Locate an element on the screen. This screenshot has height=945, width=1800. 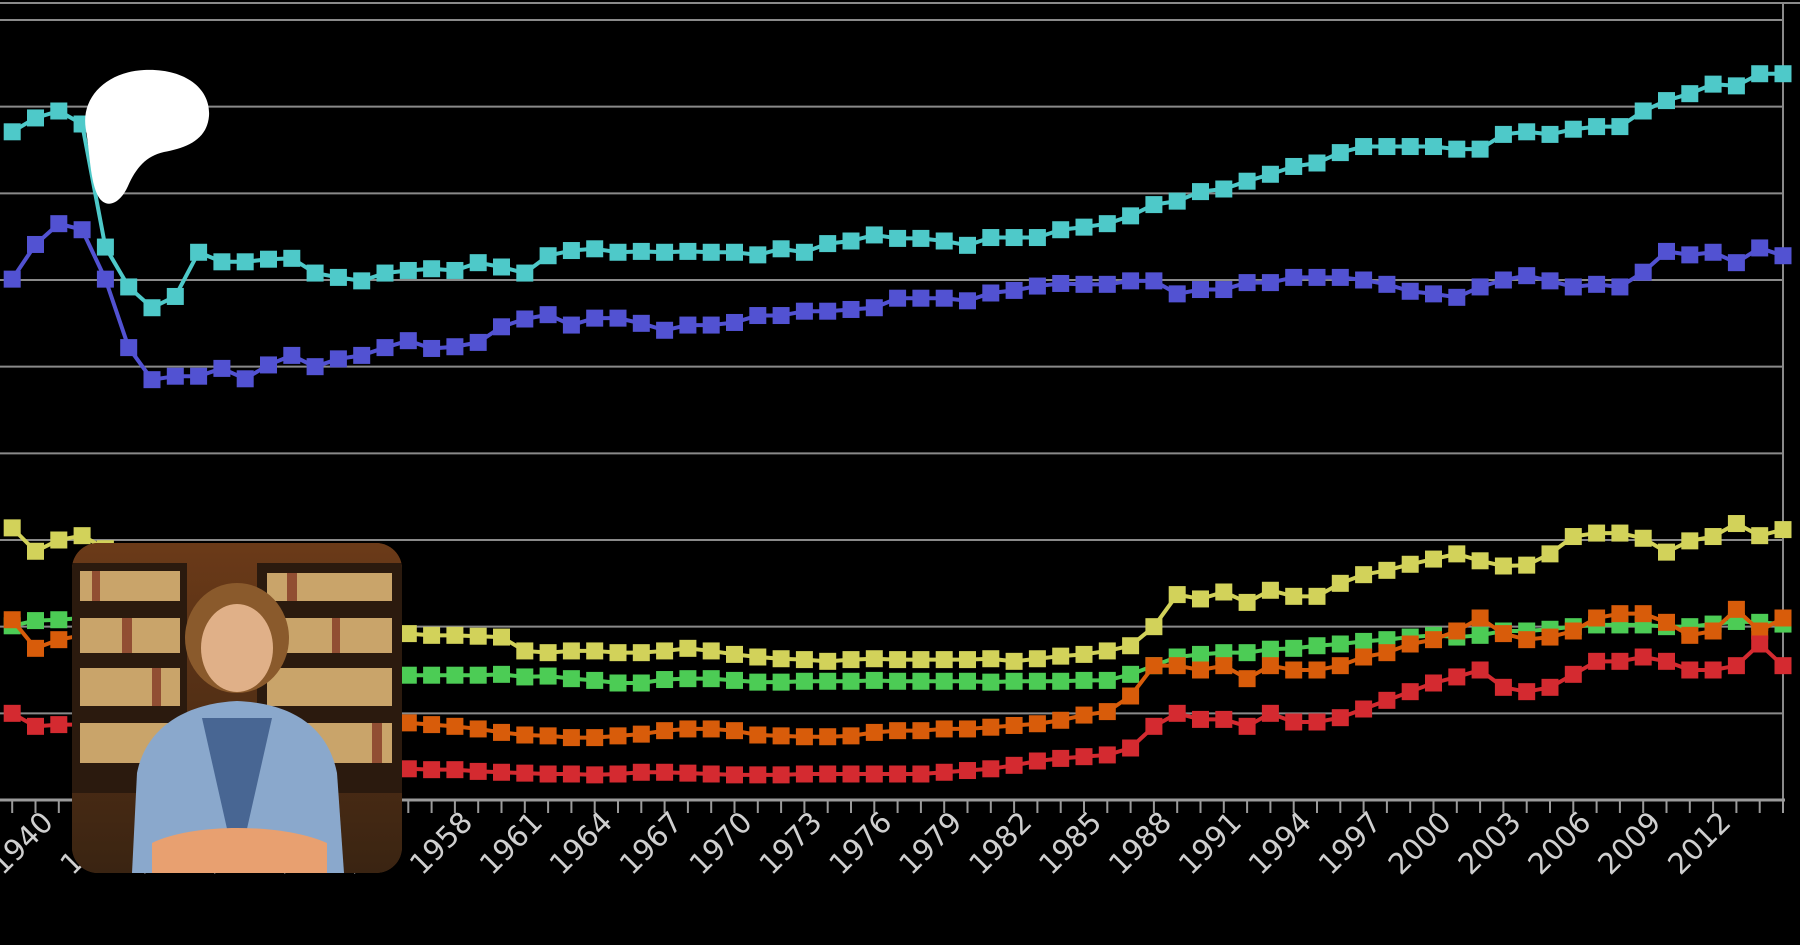
x-tick-label: 1985 is located at coordinates (1070, 843).